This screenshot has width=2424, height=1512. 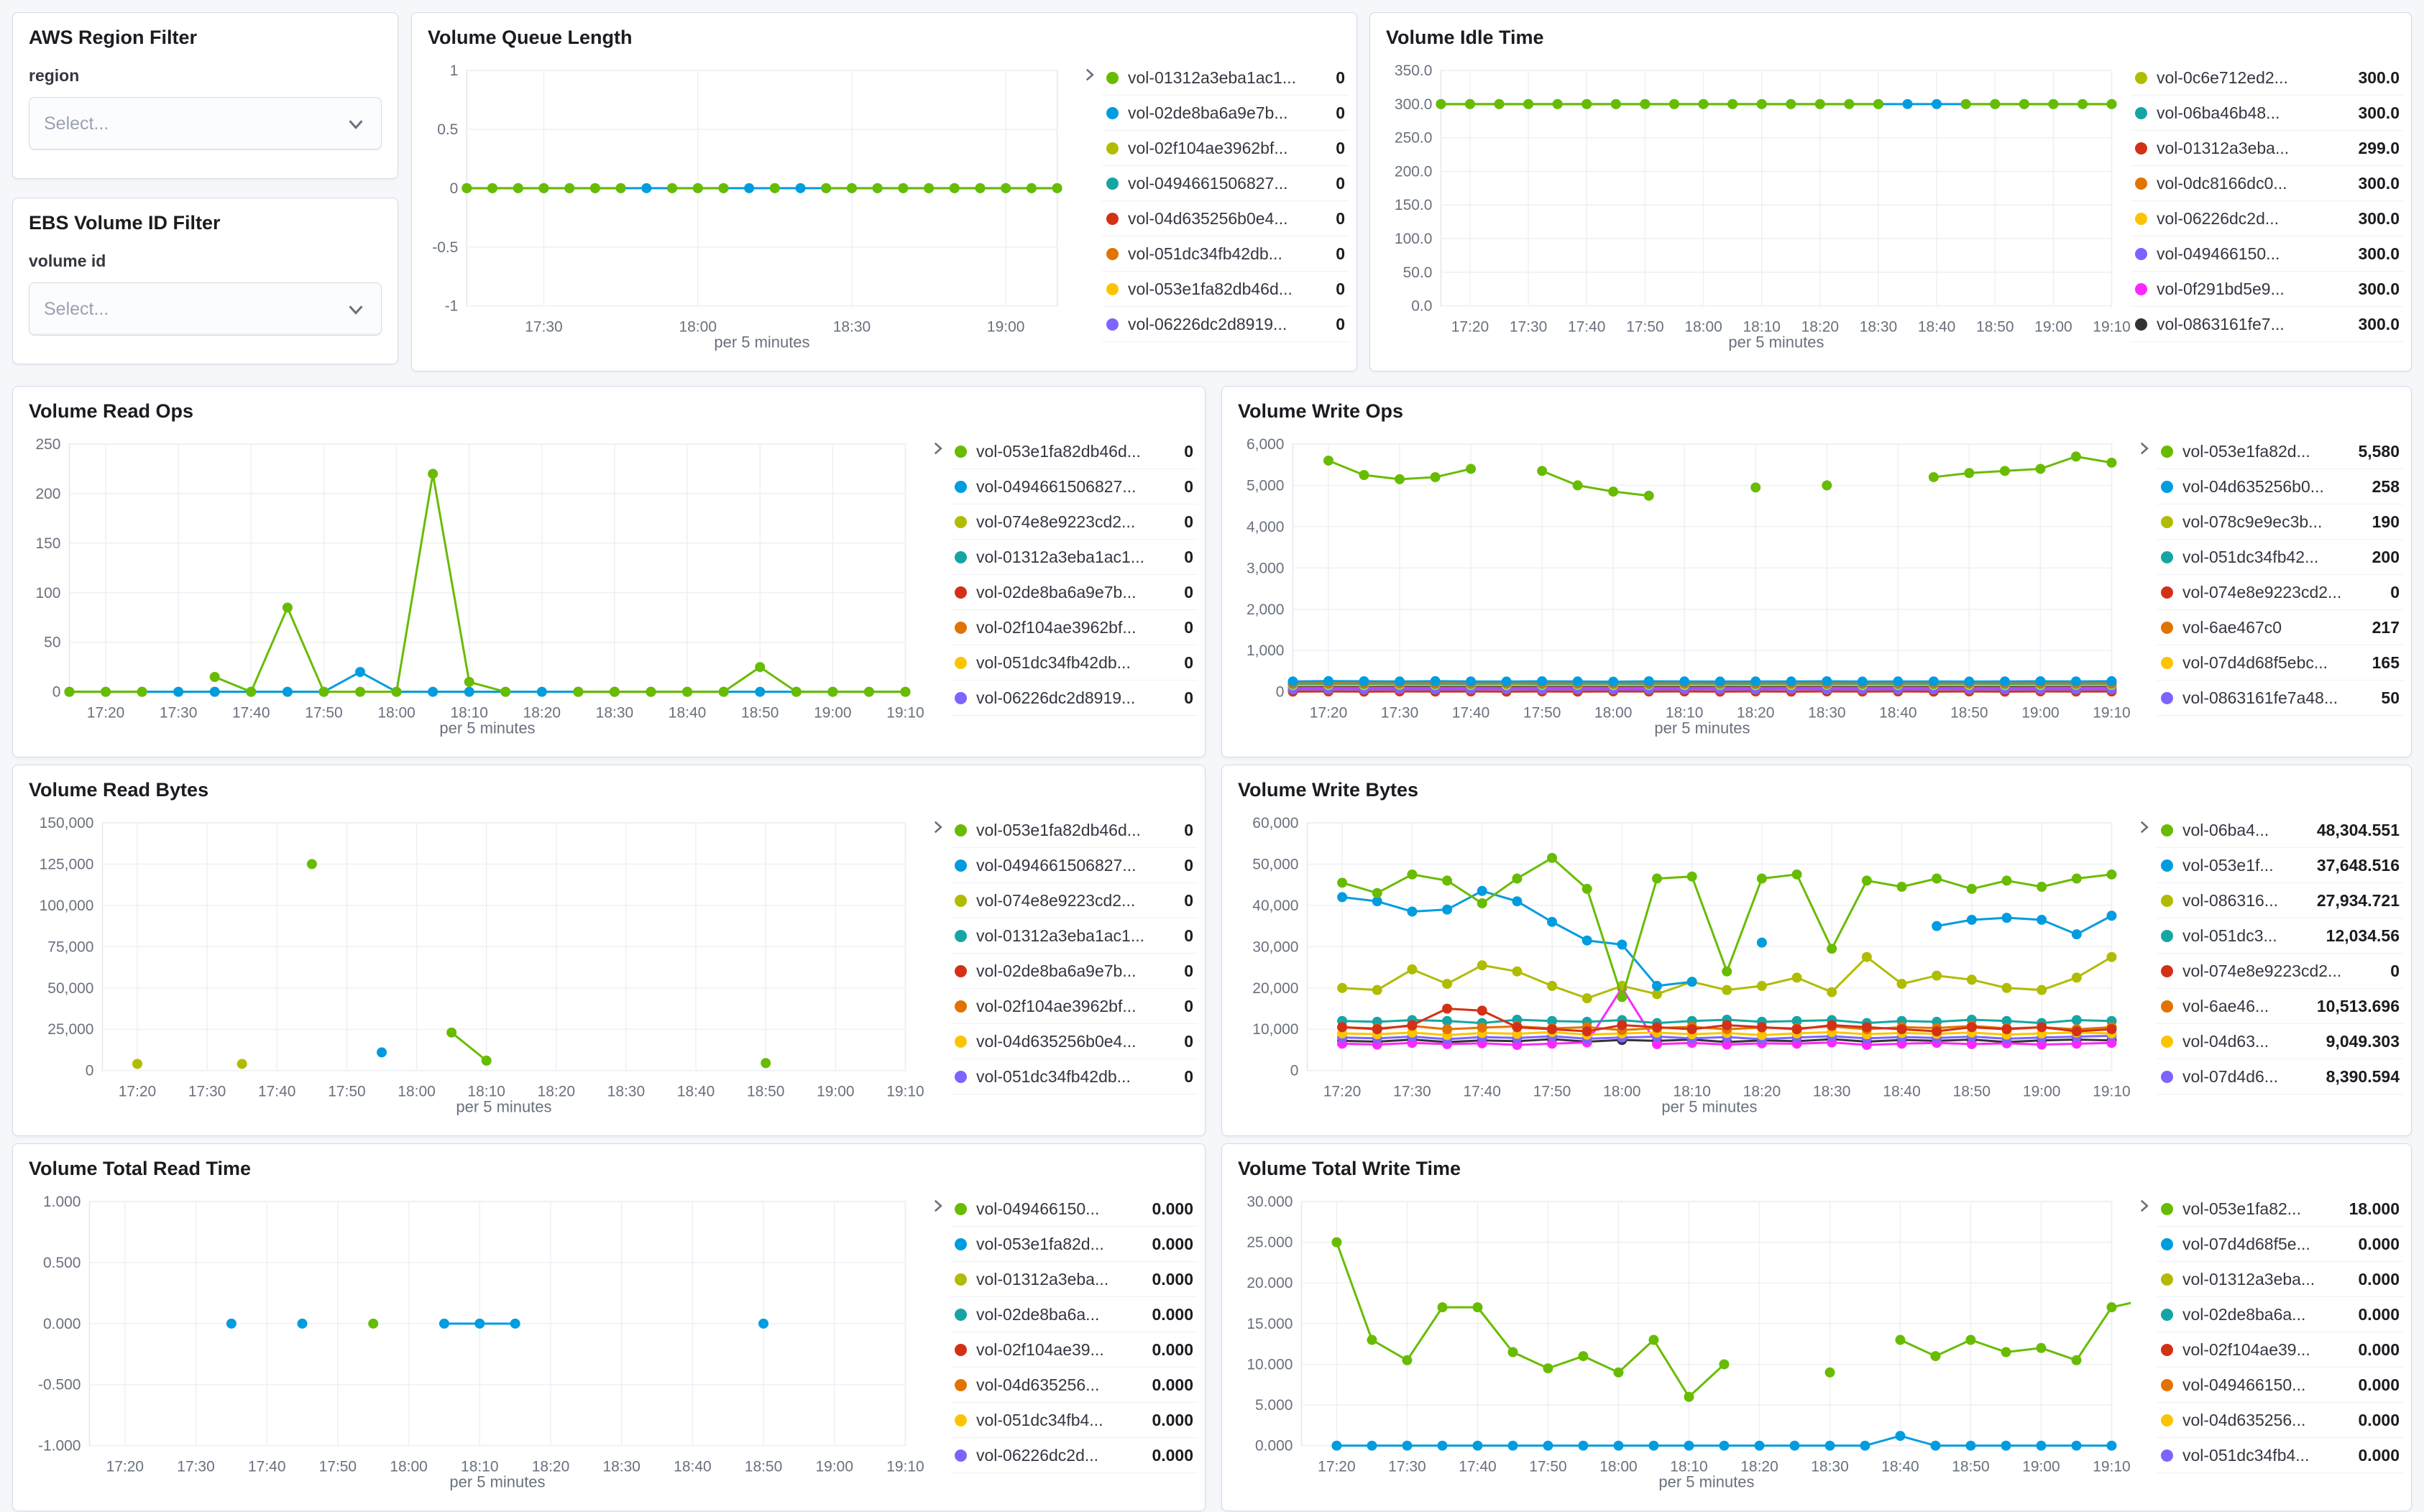 I want to click on legend-item: vol-06226dc2d... 0.000, so click(x=1074, y=1456).